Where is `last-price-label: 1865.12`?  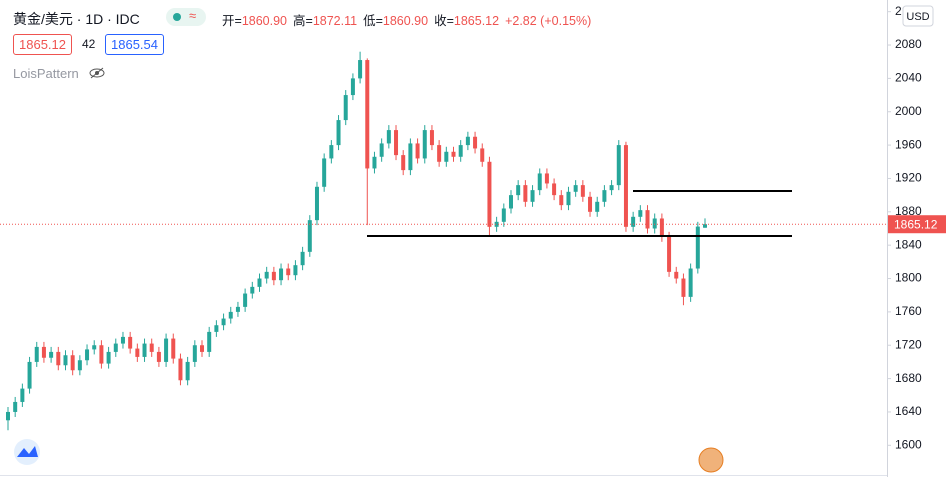 last-price-label: 1865.12 is located at coordinates (916, 224).